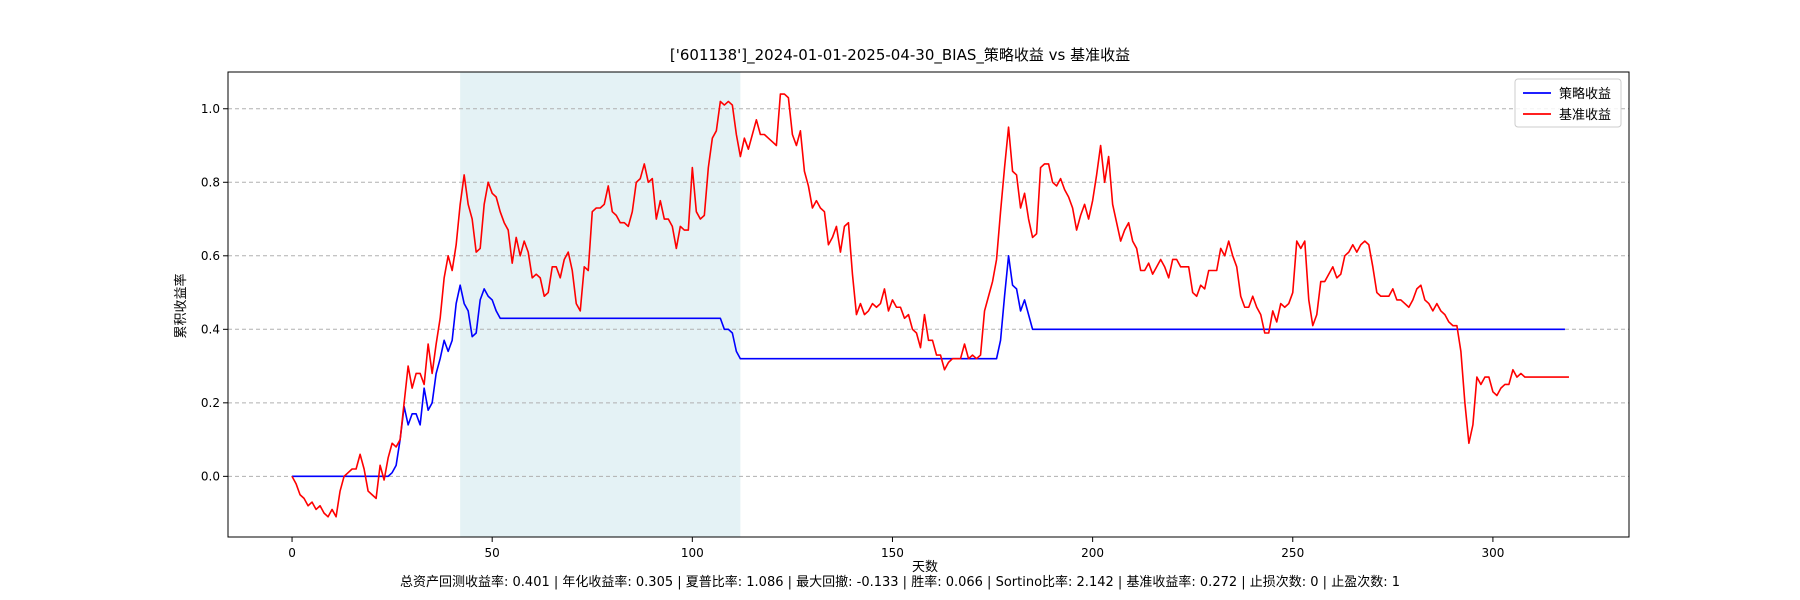  I want to click on highlight-region, so click(600, 304).